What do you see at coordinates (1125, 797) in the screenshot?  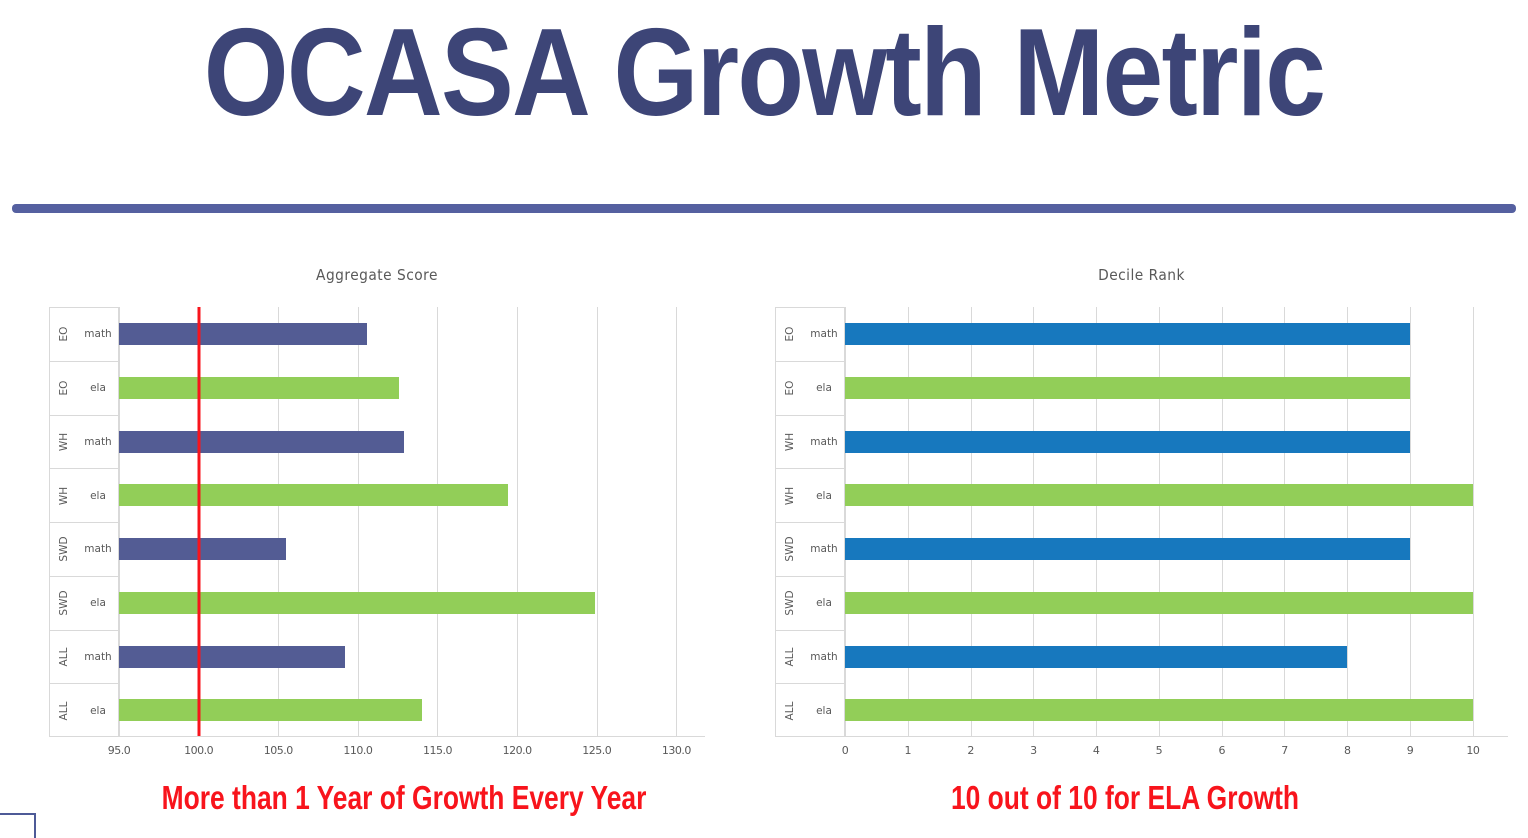 I see `caption-right: 10 out of 10 for ELA Growth` at bounding box center [1125, 797].